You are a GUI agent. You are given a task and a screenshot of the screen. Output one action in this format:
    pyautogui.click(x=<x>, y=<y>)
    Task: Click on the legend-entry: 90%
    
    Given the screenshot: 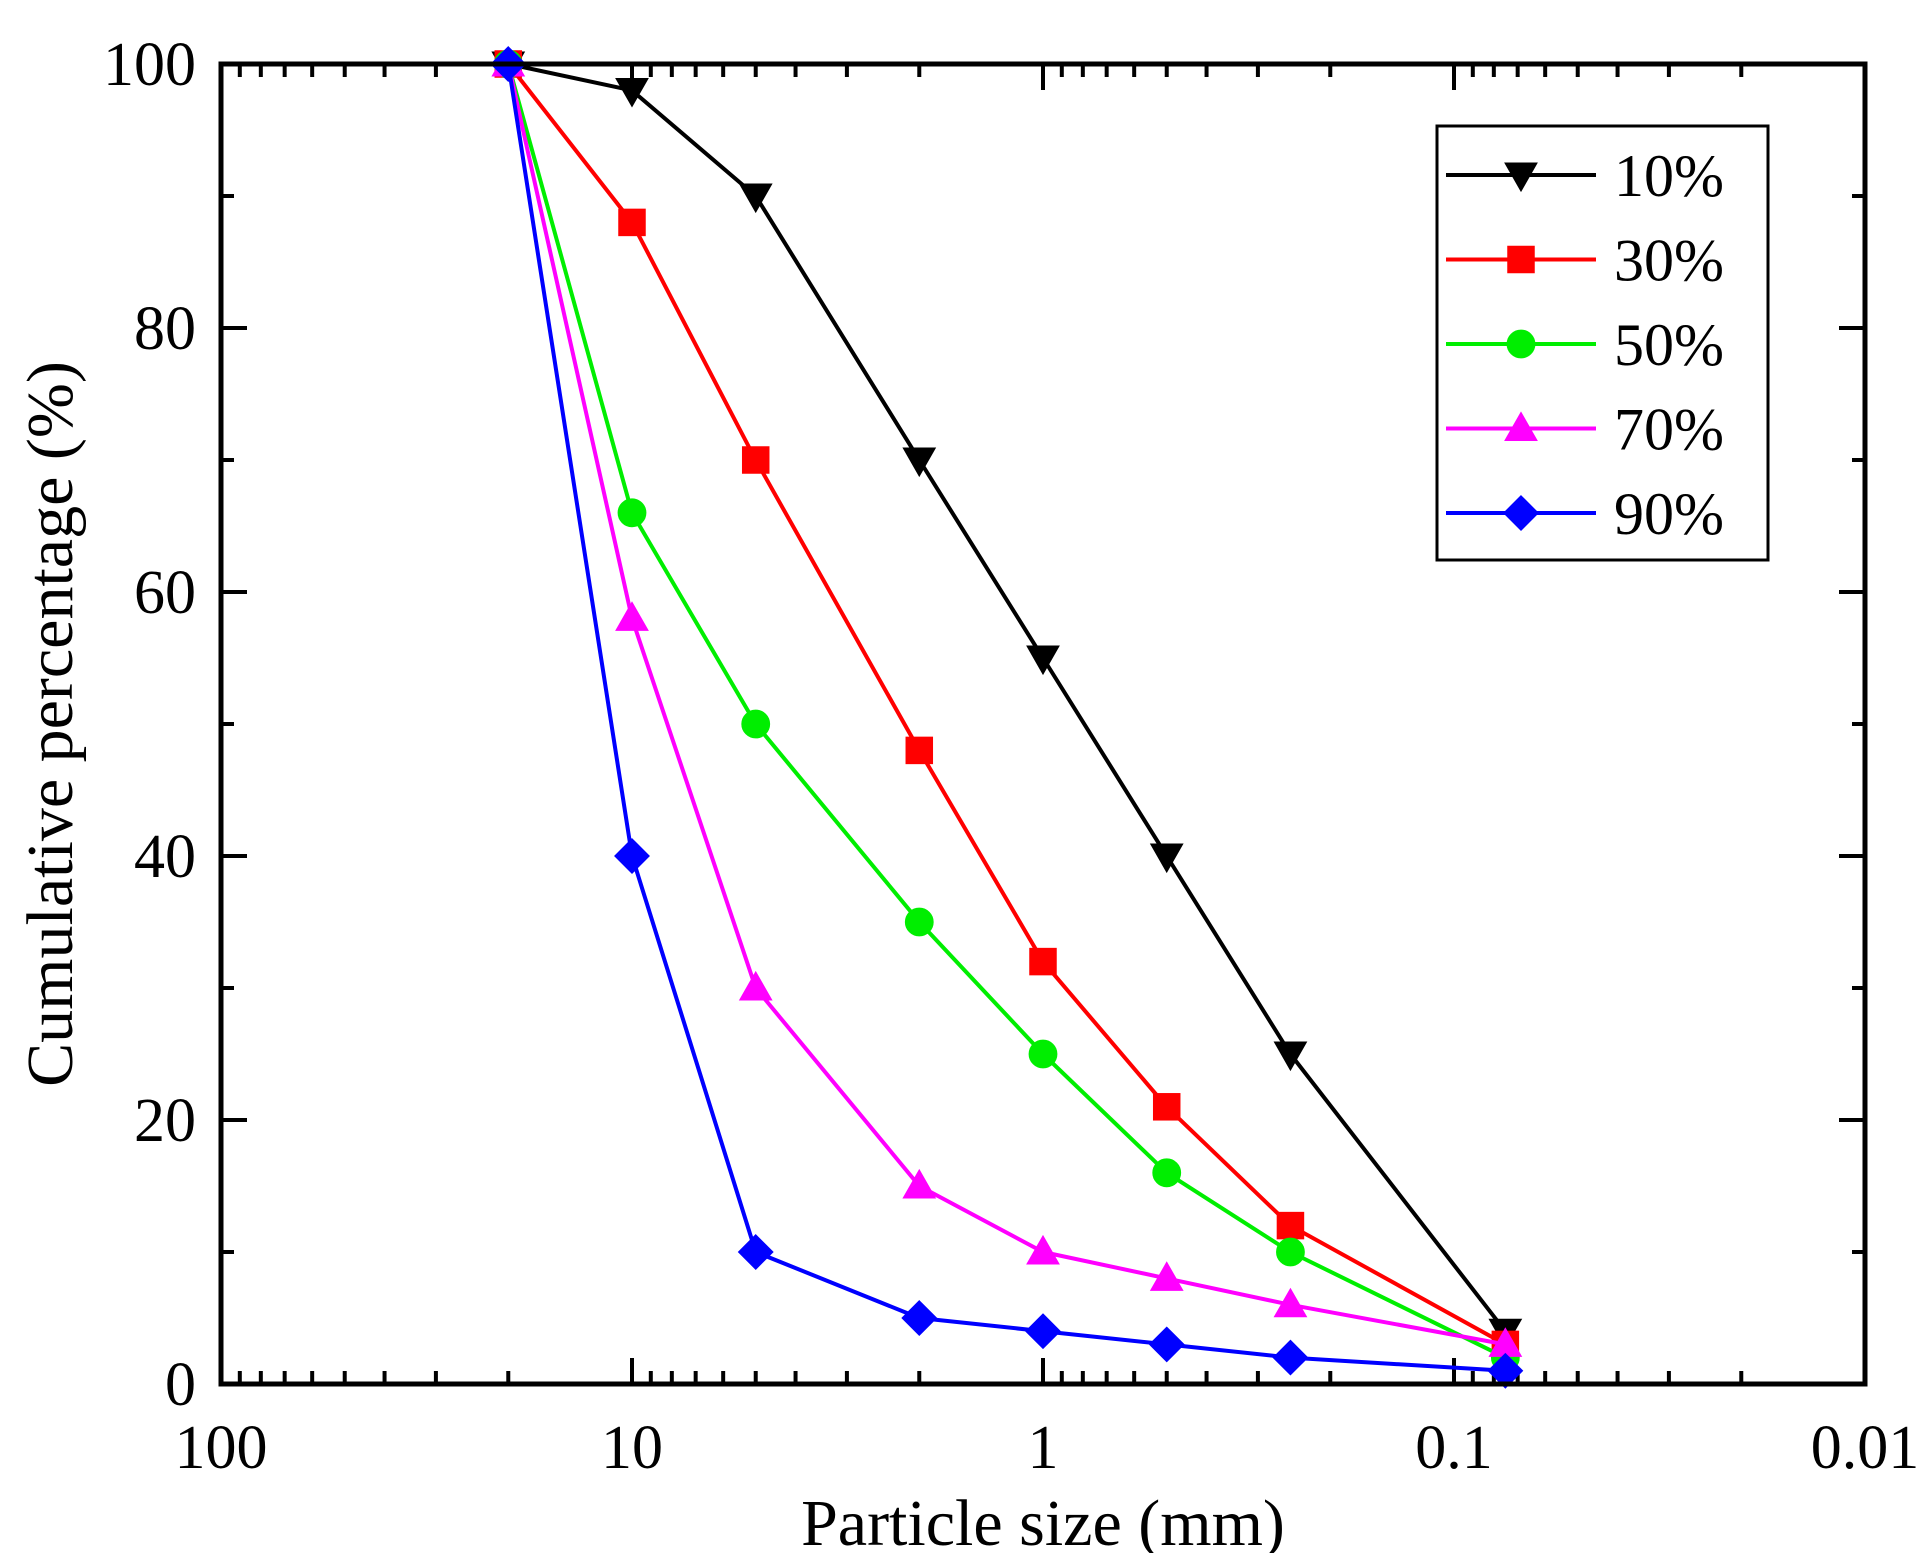 What is the action you would take?
    pyautogui.click(x=1585, y=514)
    